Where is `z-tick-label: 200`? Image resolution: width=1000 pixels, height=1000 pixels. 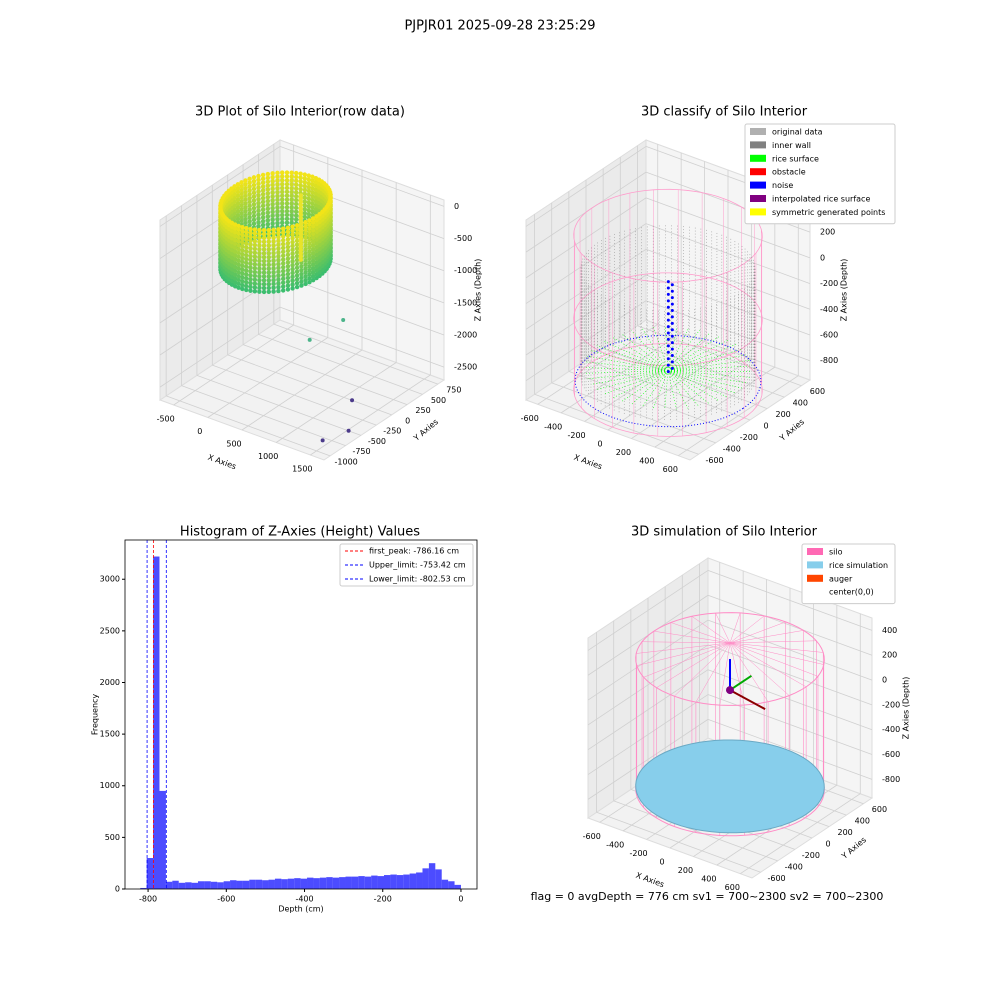 z-tick-label: 200 is located at coordinates (889, 655).